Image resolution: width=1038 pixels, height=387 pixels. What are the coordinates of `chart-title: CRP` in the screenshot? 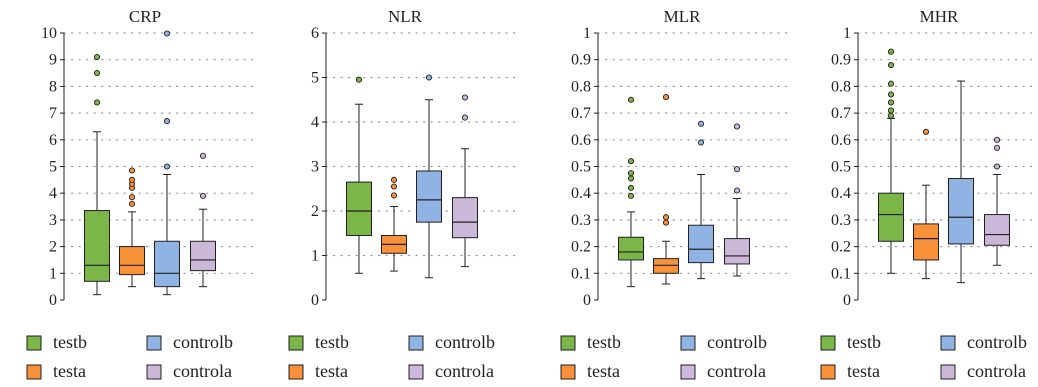 It's located at (145, 16).